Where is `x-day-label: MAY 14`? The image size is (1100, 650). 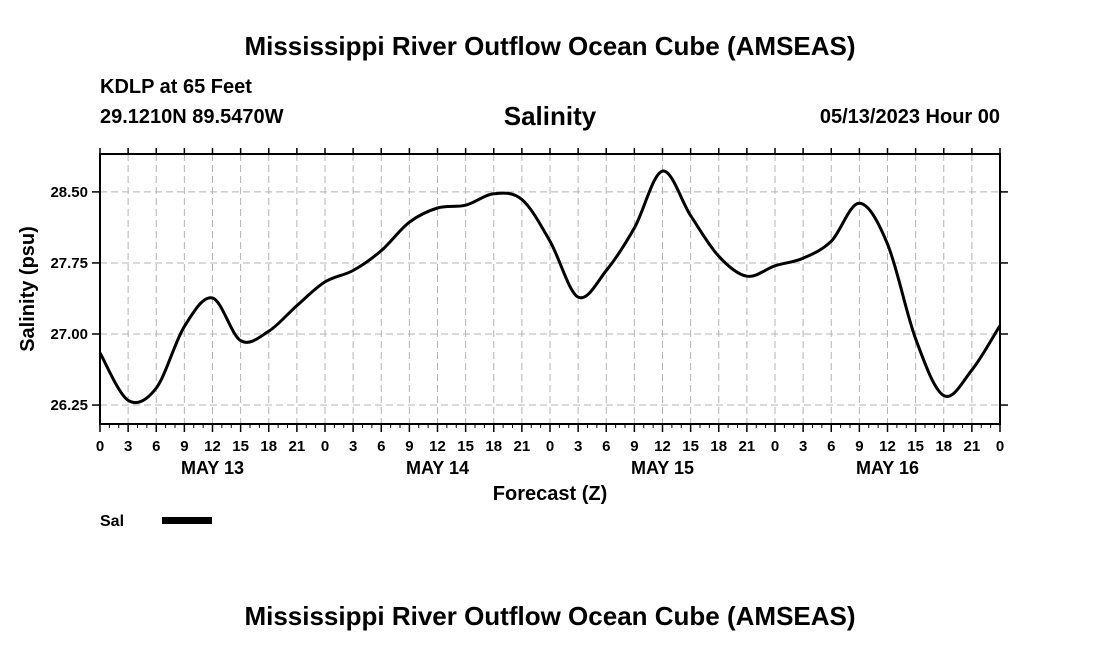 x-day-label: MAY 14 is located at coordinates (437, 468).